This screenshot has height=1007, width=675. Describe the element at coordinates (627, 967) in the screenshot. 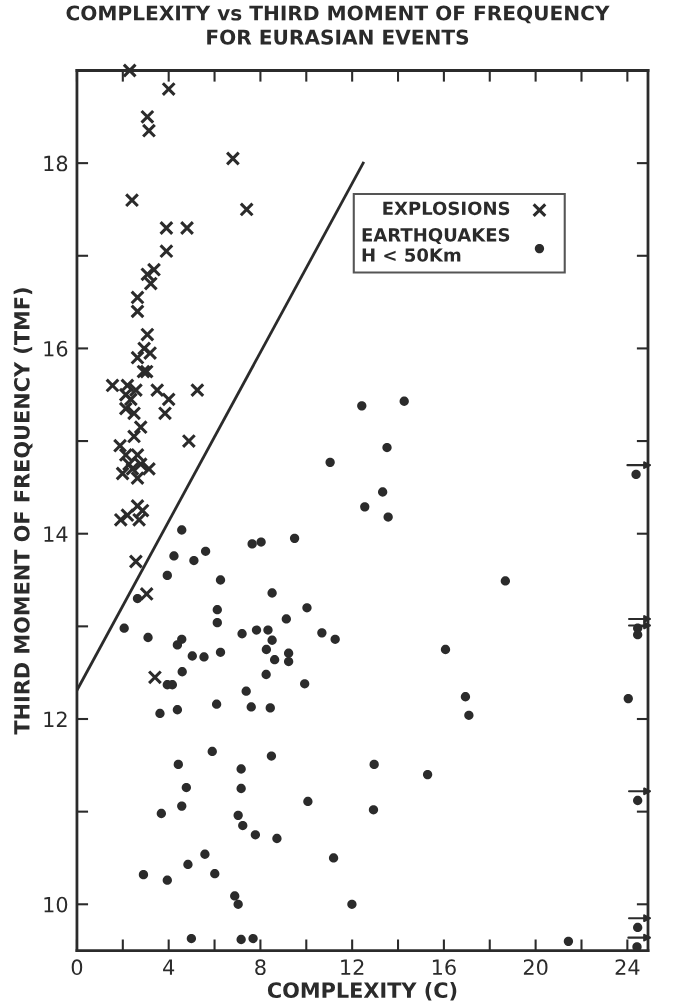

I see `x-tick-label: 24` at that location.